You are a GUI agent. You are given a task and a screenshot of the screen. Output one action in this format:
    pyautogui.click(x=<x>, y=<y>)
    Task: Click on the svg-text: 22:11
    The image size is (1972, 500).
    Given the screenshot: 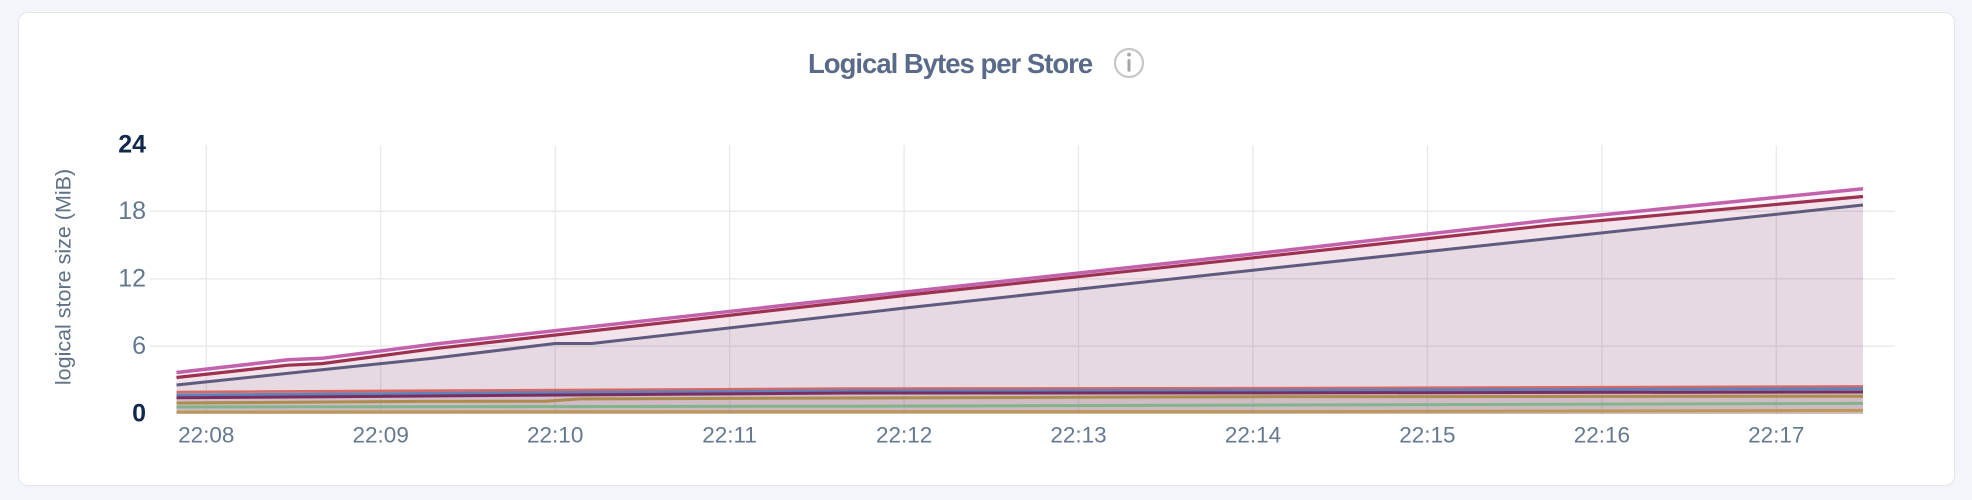 What is the action you would take?
    pyautogui.click(x=729, y=435)
    